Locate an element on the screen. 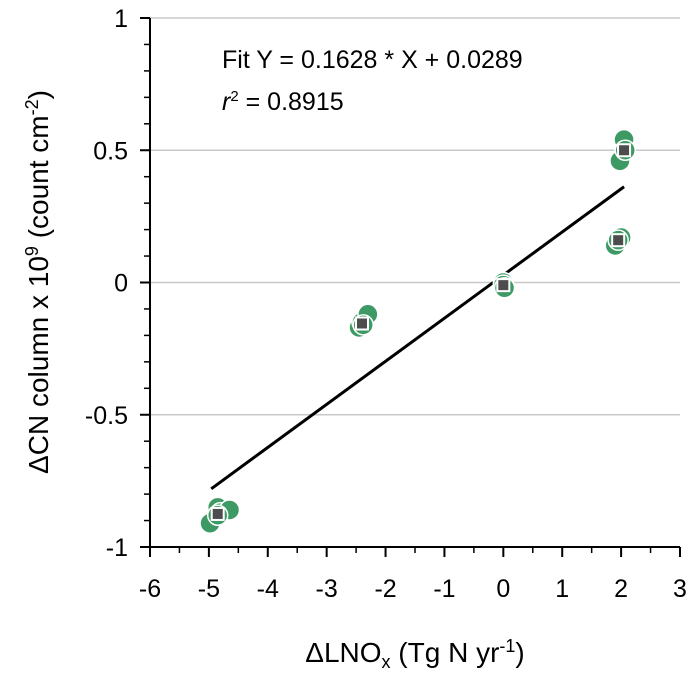  x-tick-label: 1 is located at coordinates (562, 589).